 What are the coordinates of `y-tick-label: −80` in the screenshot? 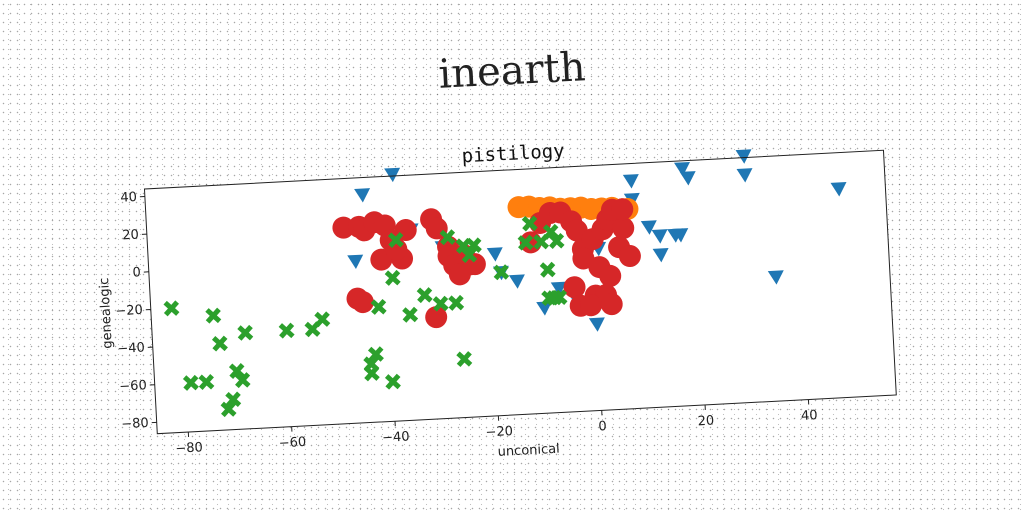 It's located at (135, 424).